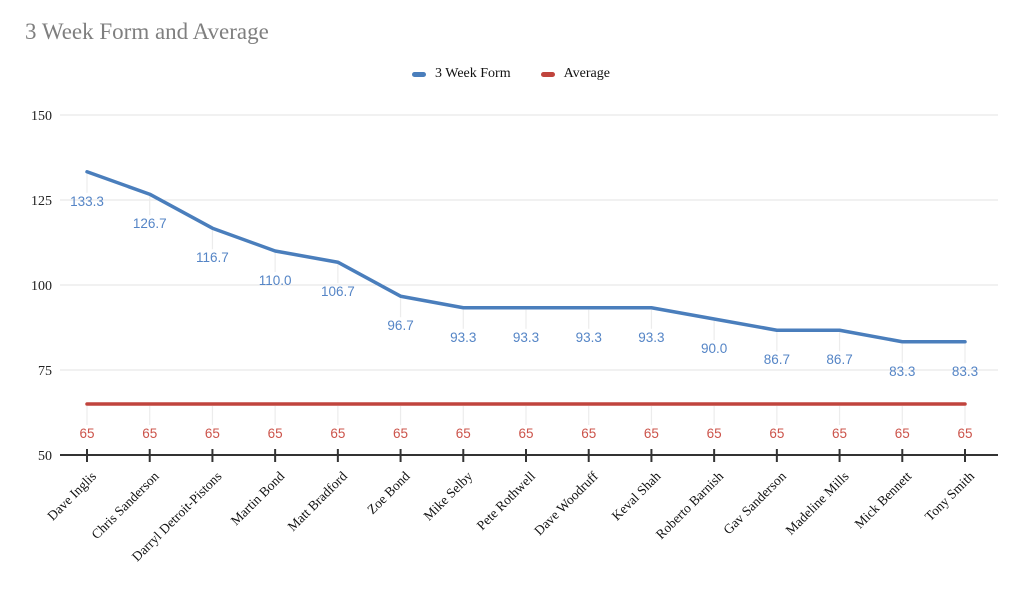 The width and height of the screenshot is (1022, 591). I want to click on legend-label-average: Average, so click(586, 73).